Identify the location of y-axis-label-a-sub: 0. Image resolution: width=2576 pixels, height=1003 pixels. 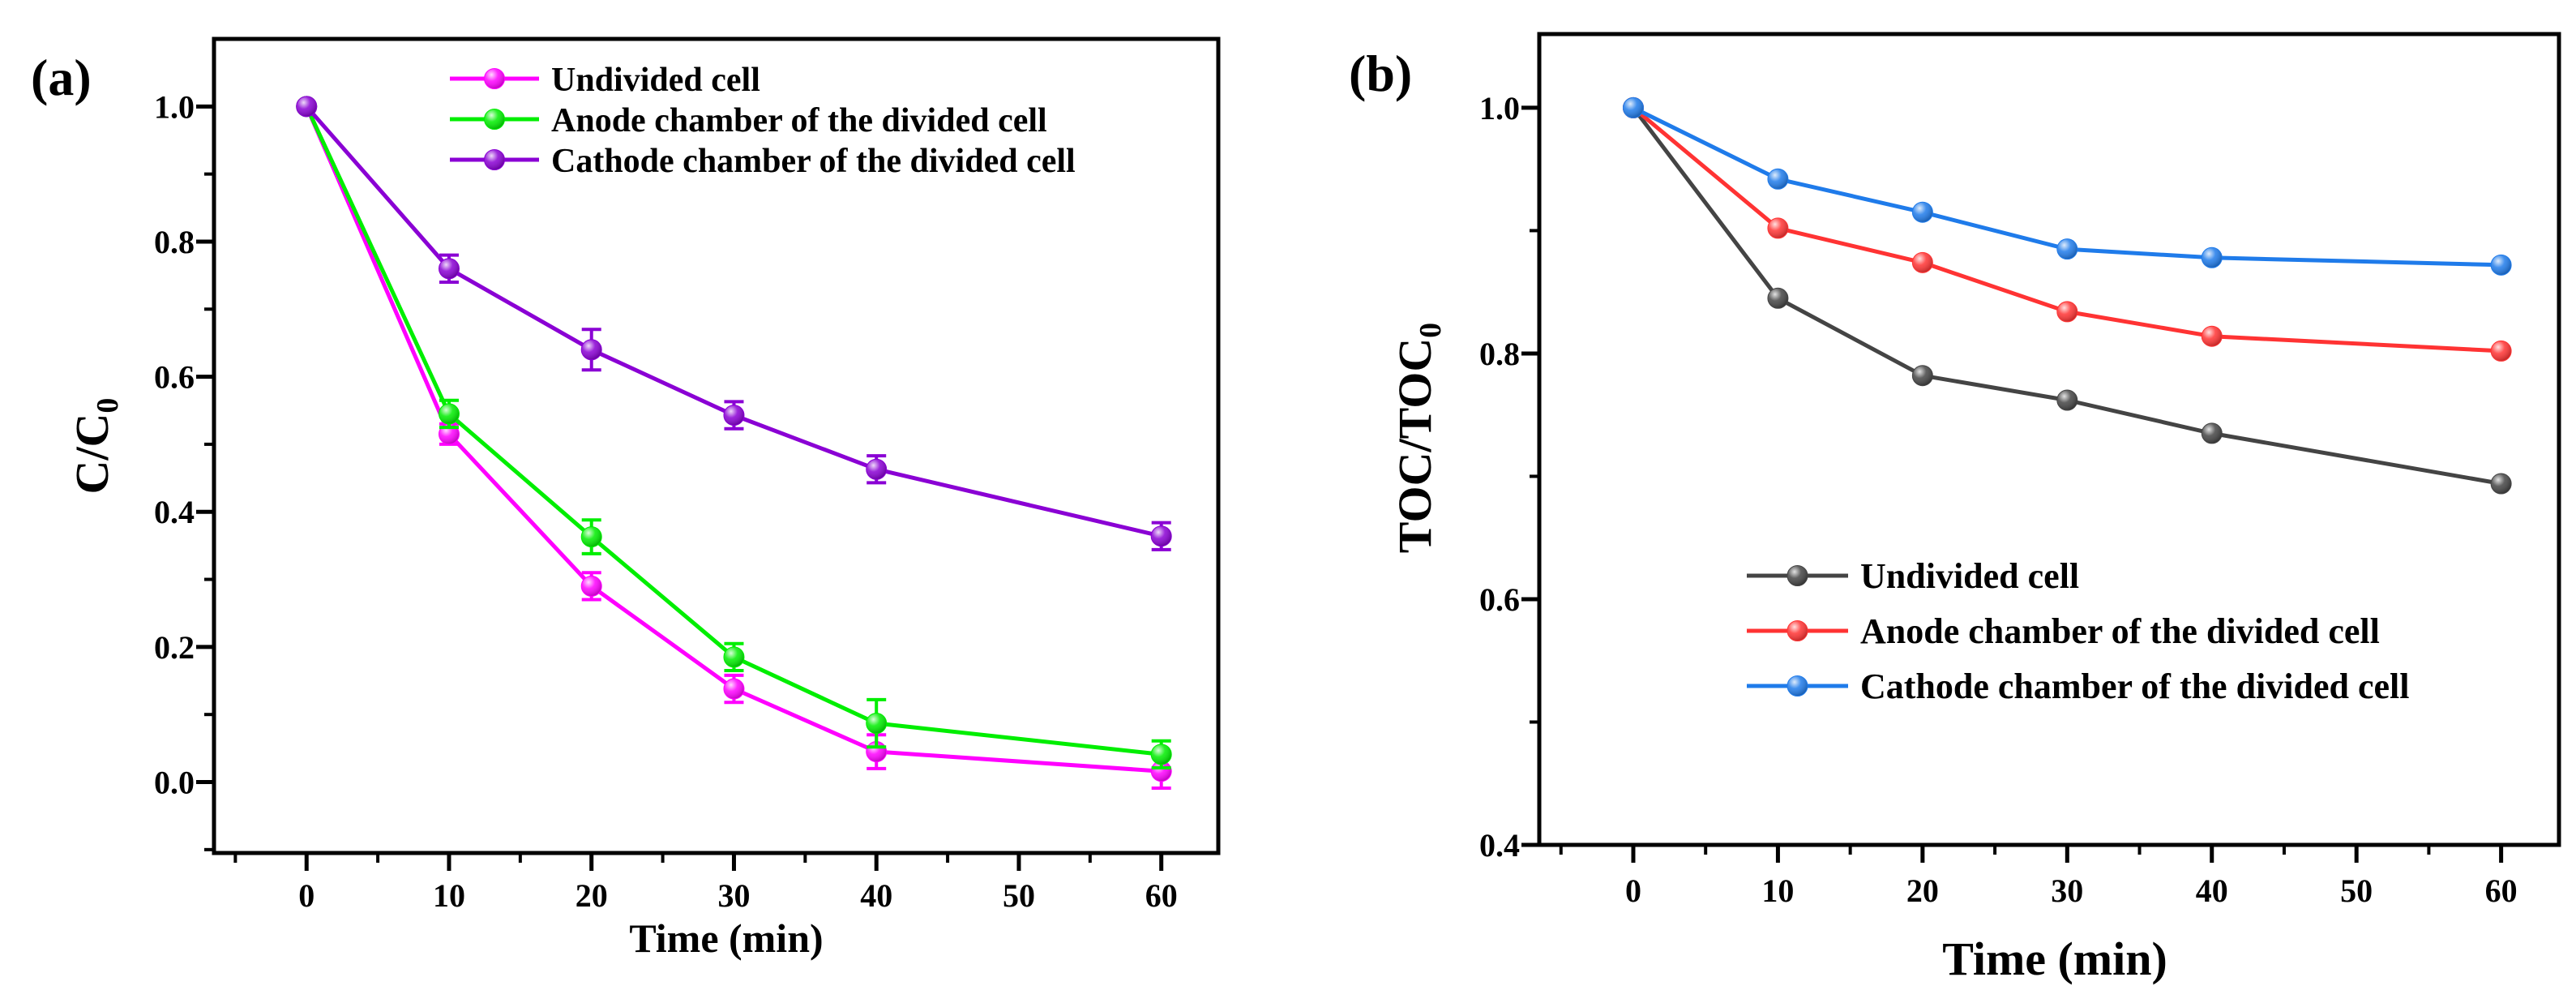
(108, 406).